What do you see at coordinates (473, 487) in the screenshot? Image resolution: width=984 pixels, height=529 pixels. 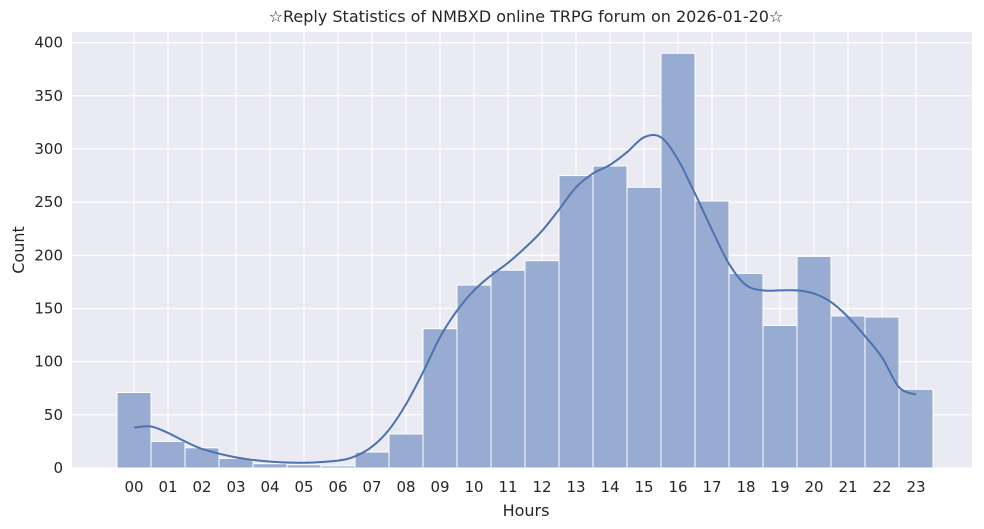 I see `x-tick-label: 10` at bounding box center [473, 487].